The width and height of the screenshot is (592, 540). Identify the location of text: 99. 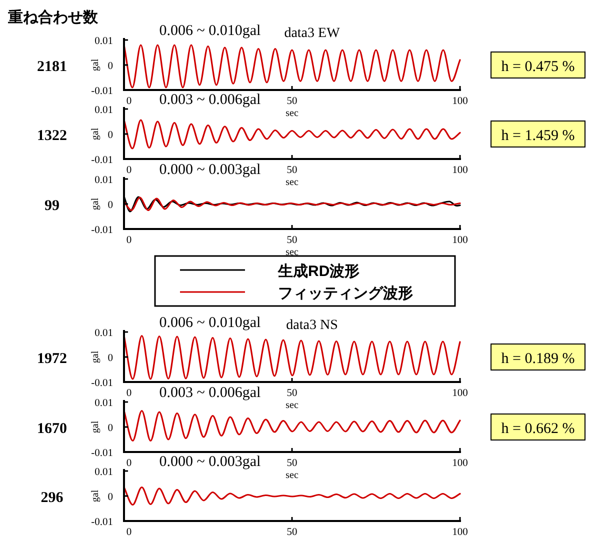
(52, 206).